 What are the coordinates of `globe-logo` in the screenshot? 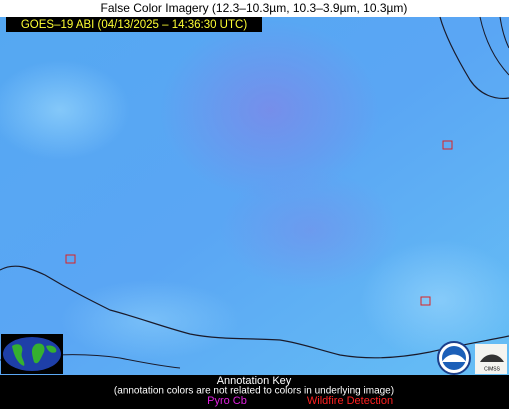 It's located at (32, 354).